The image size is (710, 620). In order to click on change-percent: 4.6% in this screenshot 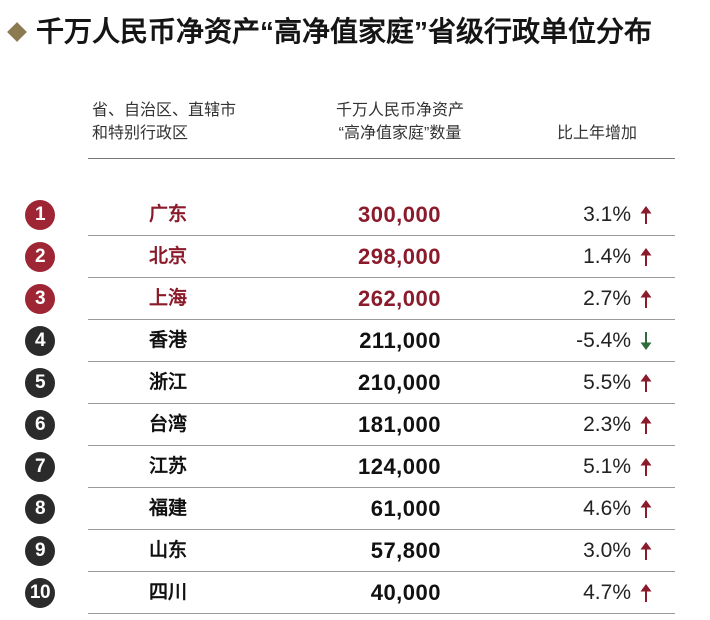, I will do `click(607, 508)`.